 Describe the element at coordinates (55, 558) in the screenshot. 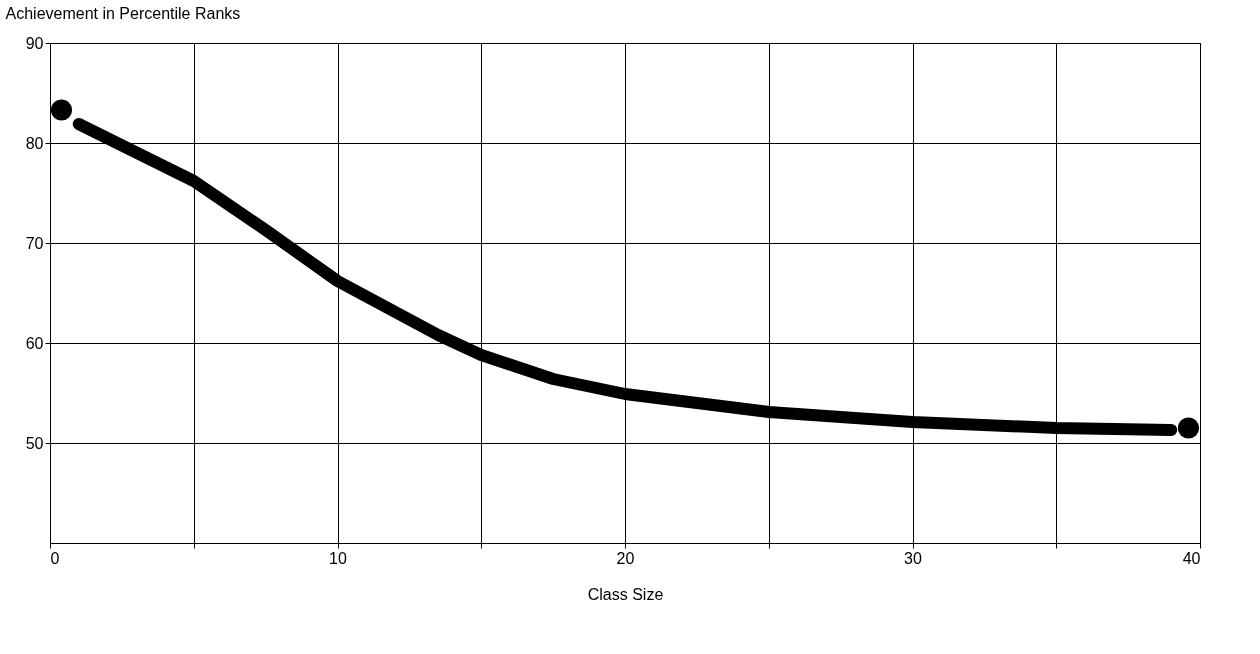

I see `x-tick-label: 0` at that location.